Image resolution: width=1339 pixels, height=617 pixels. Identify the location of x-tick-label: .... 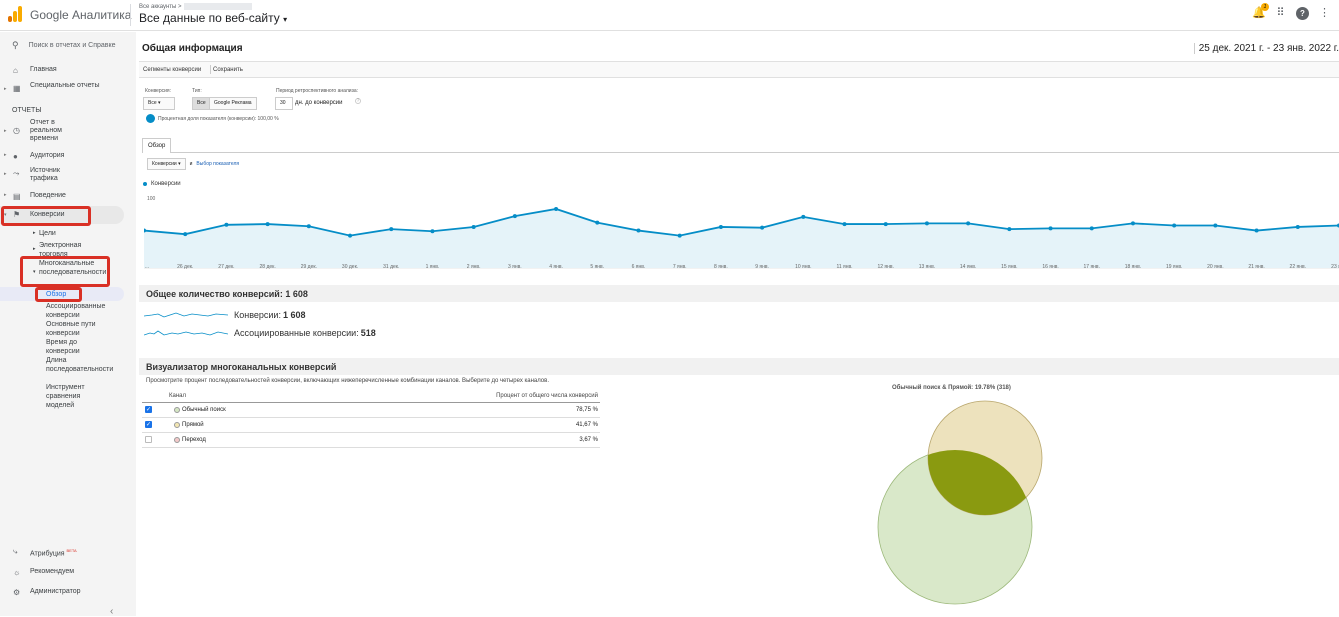
(147, 267).